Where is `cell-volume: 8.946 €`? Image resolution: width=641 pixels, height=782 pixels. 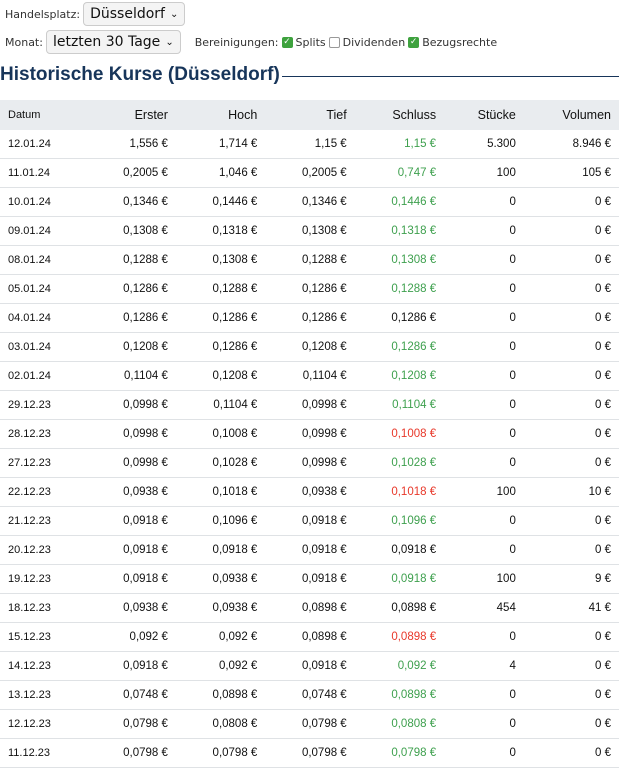 cell-volume: 8.946 € is located at coordinates (571, 144).